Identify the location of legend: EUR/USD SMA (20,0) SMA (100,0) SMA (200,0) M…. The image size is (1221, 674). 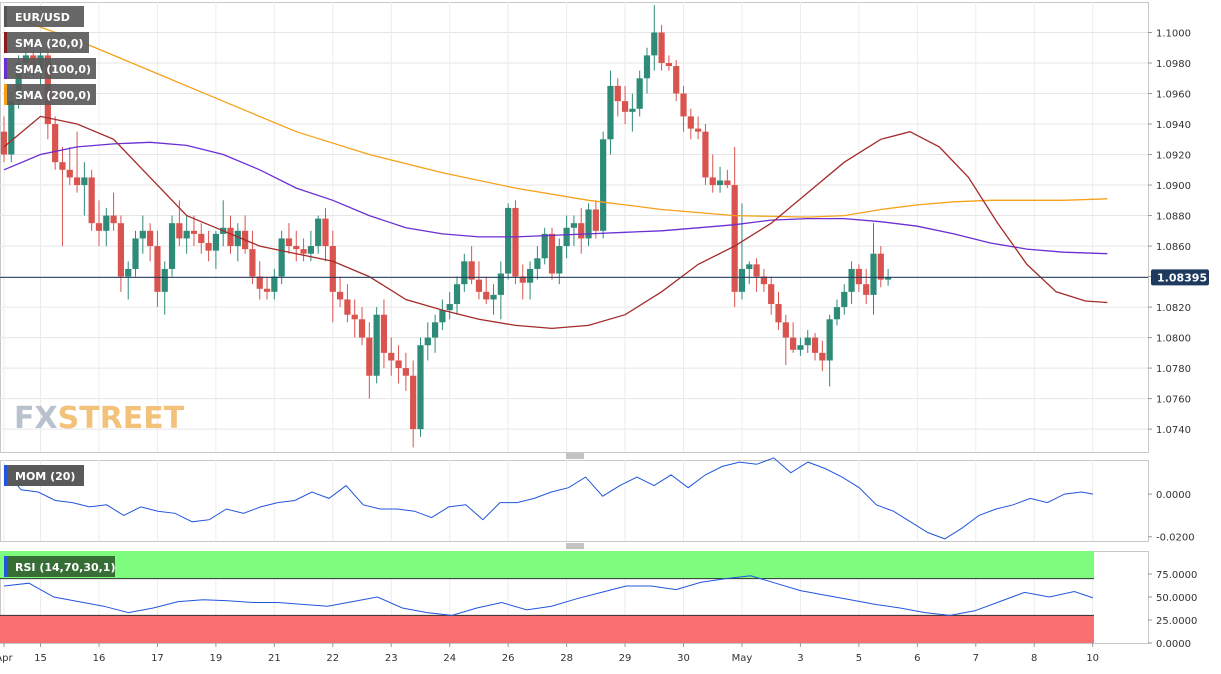
(59, 291).